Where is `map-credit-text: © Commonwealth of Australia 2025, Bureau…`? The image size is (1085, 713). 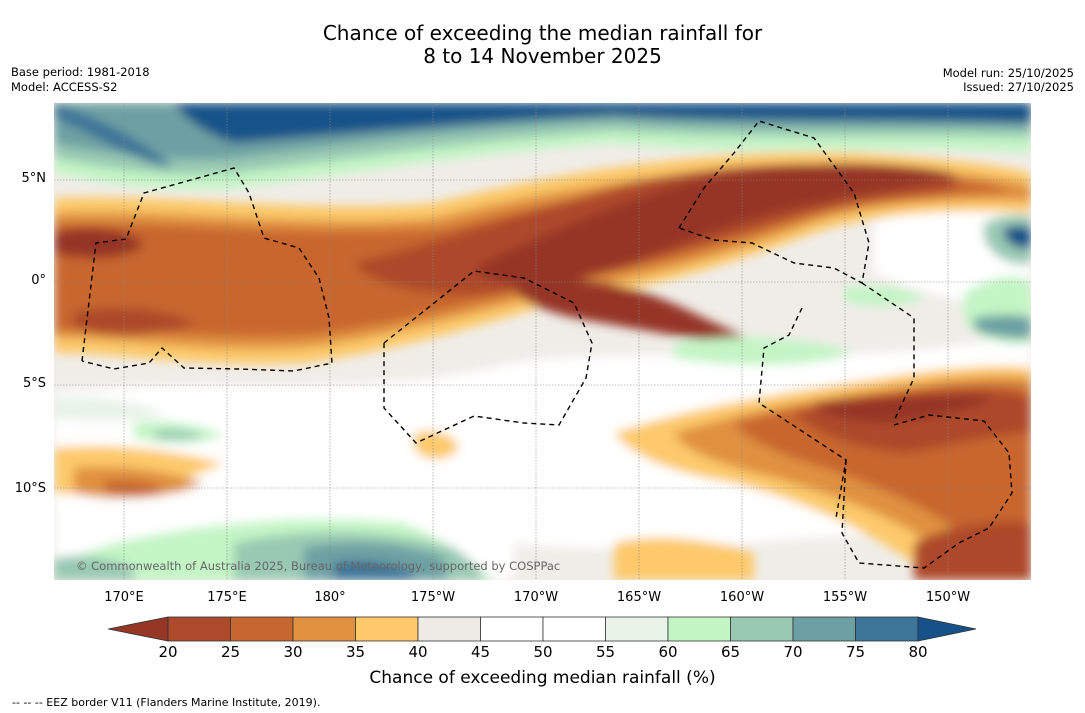
map-credit-text: © Commonwealth of Australia 2025, Bureau… is located at coordinates (318, 566).